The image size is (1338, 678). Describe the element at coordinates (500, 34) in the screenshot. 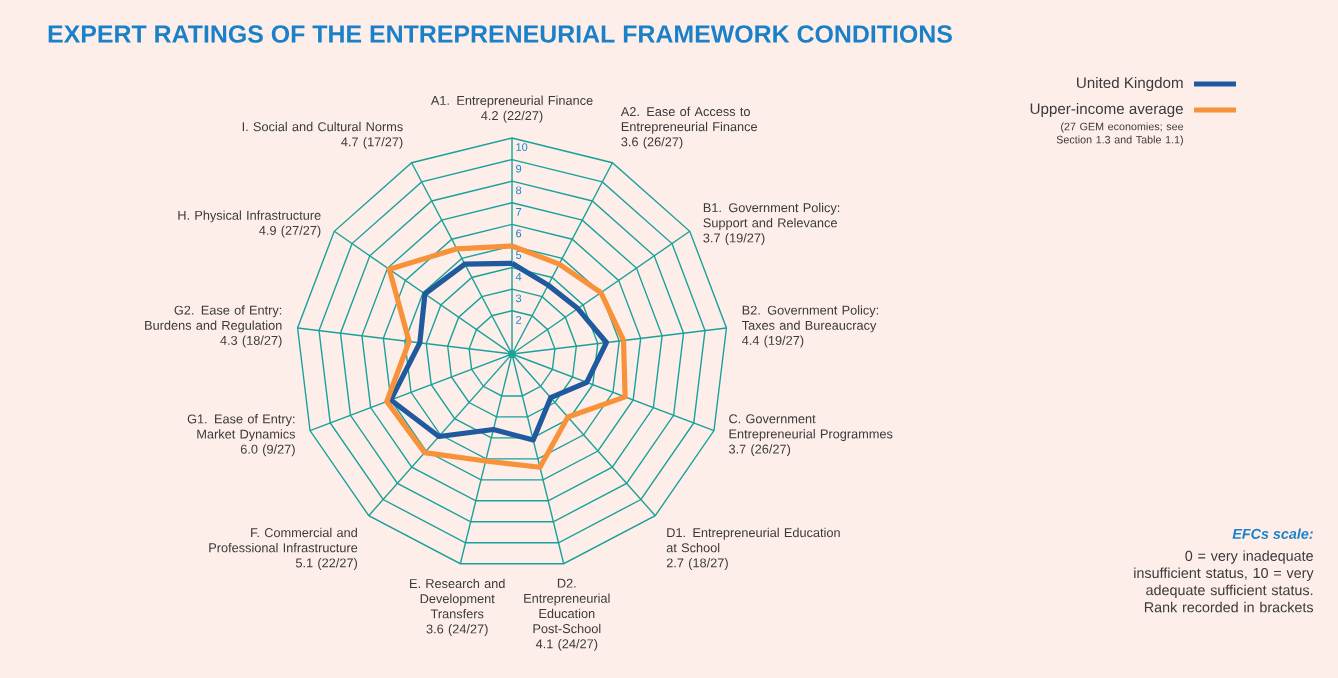

I see `chart-title: EXPERT RATINGS OF THE ENTREPRENEURIAL FRAMEWORK CONDITIONS` at that location.